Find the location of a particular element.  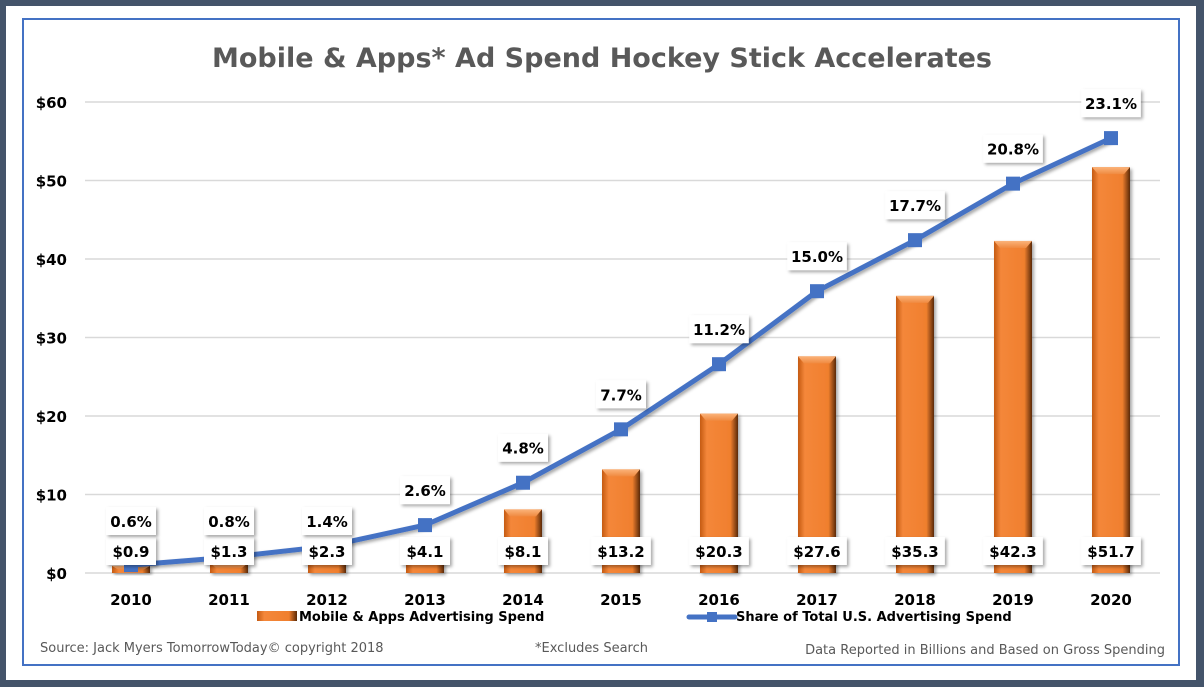

bar-data-label-text: $27.6 is located at coordinates (816, 552).